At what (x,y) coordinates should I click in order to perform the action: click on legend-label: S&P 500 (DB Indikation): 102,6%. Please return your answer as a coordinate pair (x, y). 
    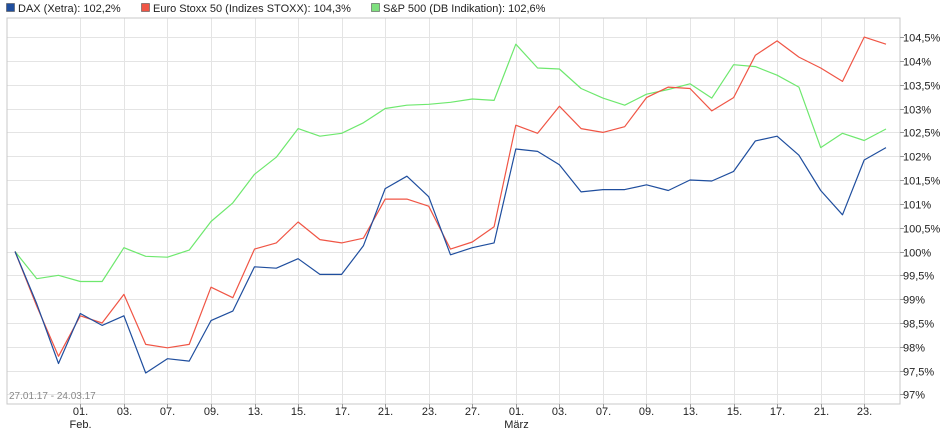
    Looking at the image, I should click on (464, 9).